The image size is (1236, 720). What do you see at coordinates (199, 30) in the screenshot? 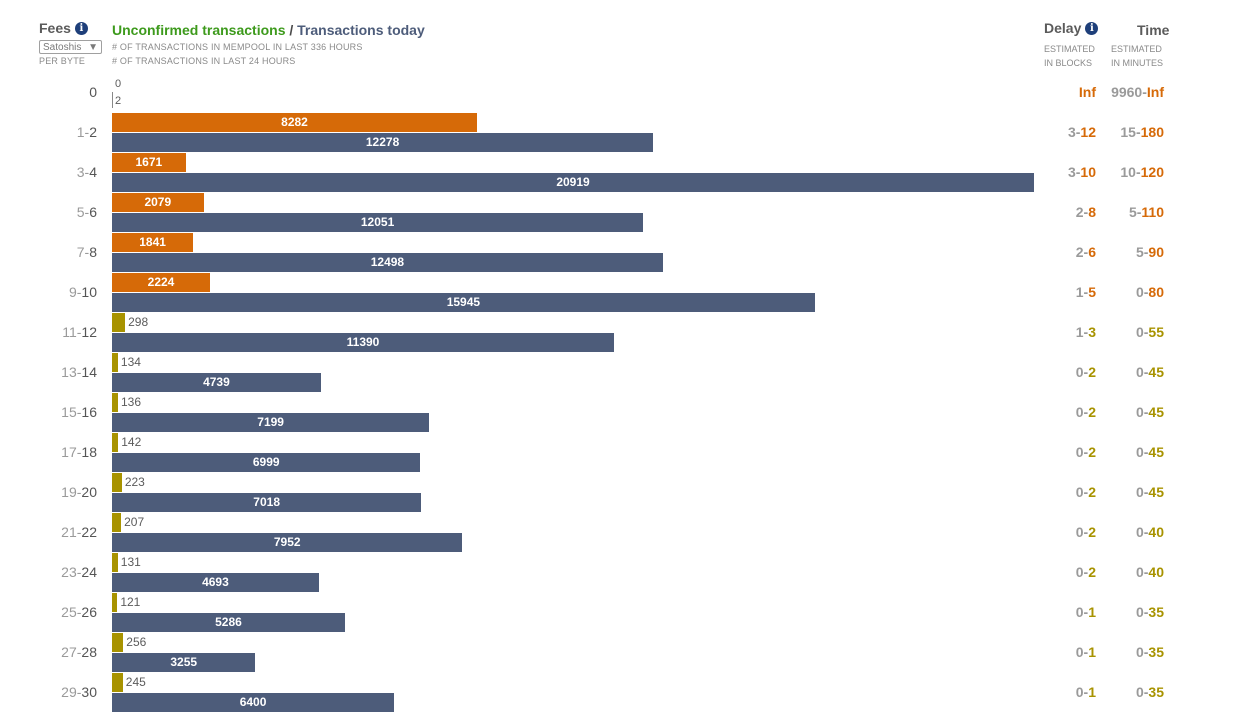
I see `title-unconfirmed: Unconfirmed transactions` at bounding box center [199, 30].